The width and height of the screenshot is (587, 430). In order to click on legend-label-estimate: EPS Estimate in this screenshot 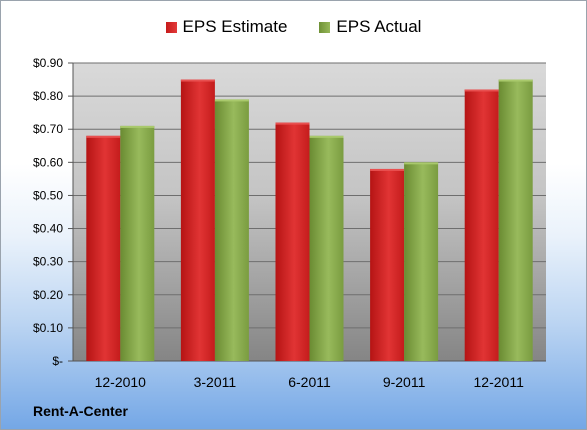, I will do `click(235, 26)`.